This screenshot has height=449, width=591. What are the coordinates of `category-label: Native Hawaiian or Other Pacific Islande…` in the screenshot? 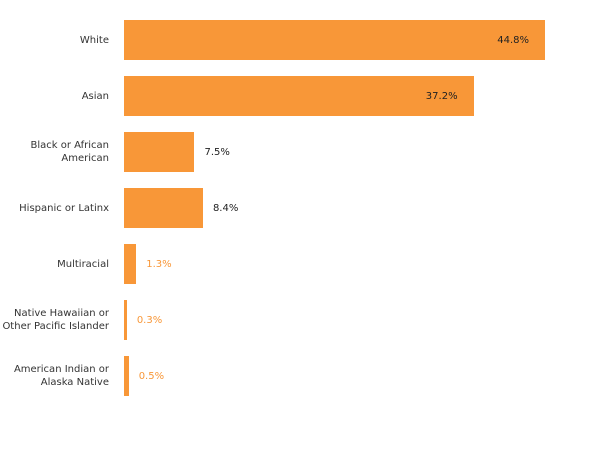 It's located at (55, 320).